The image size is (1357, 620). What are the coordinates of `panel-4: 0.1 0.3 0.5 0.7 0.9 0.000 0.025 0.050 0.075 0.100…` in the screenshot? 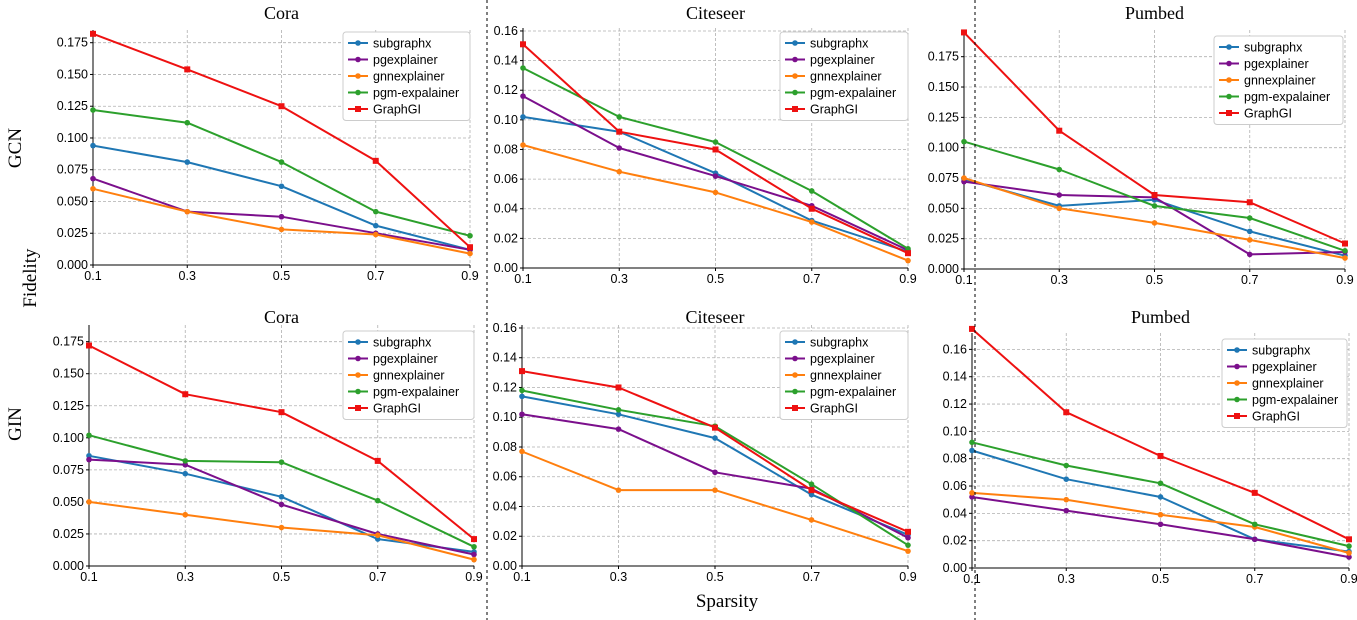 It's located at (268, 445).